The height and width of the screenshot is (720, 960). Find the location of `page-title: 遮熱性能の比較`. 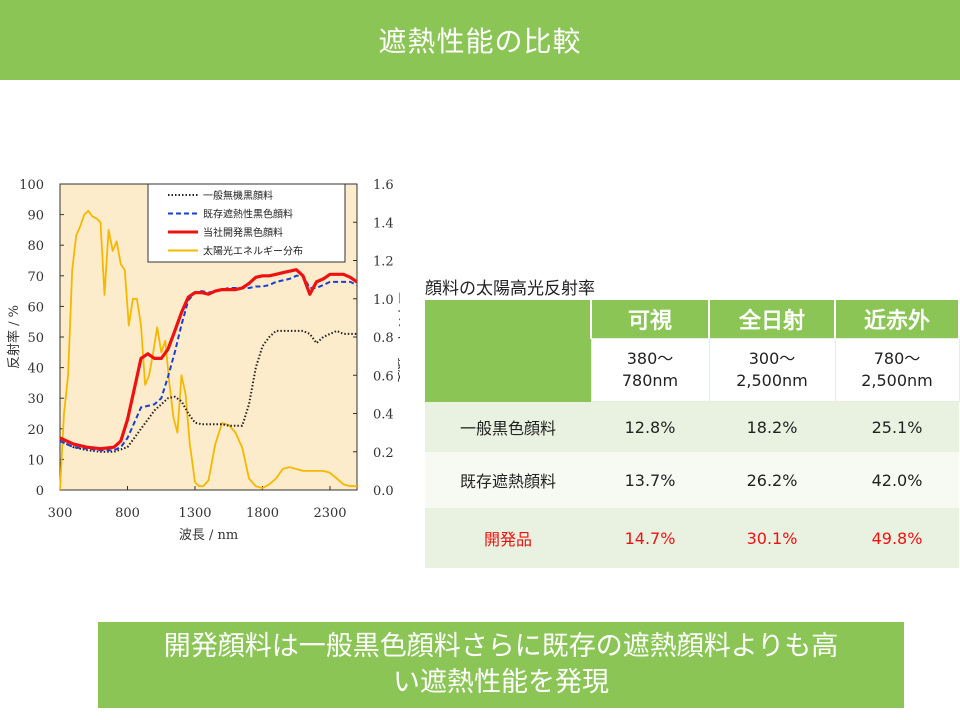

page-title: 遮熱性能の比較 is located at coordinates (480, 41).